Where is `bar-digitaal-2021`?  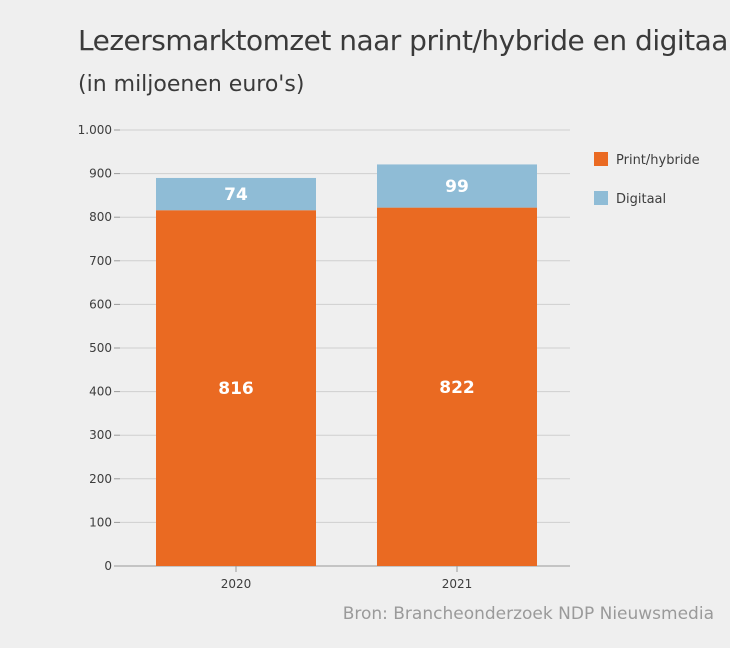 bar-digitaal-2021 is located at coordinates (457, 186).